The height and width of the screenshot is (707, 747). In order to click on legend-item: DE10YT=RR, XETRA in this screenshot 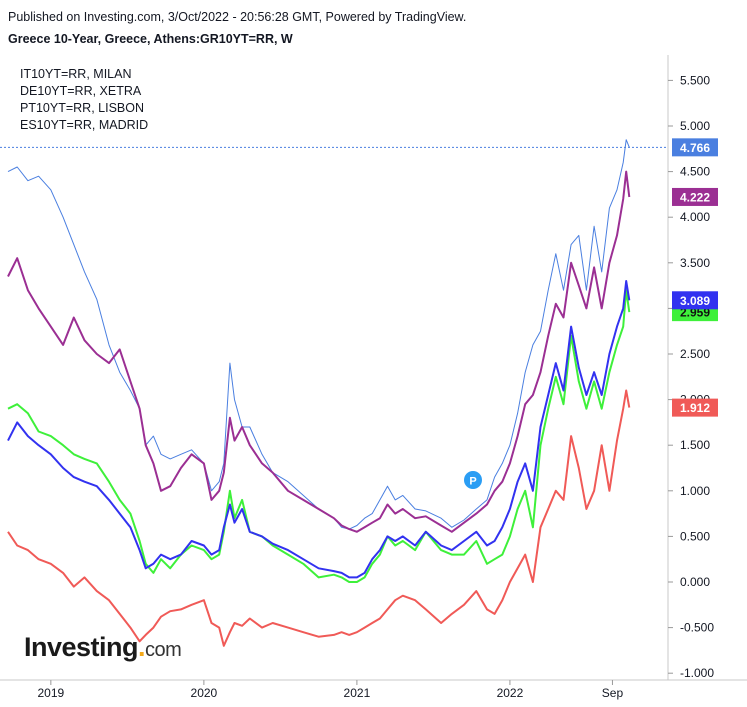, I will do `click(81, 91)`.